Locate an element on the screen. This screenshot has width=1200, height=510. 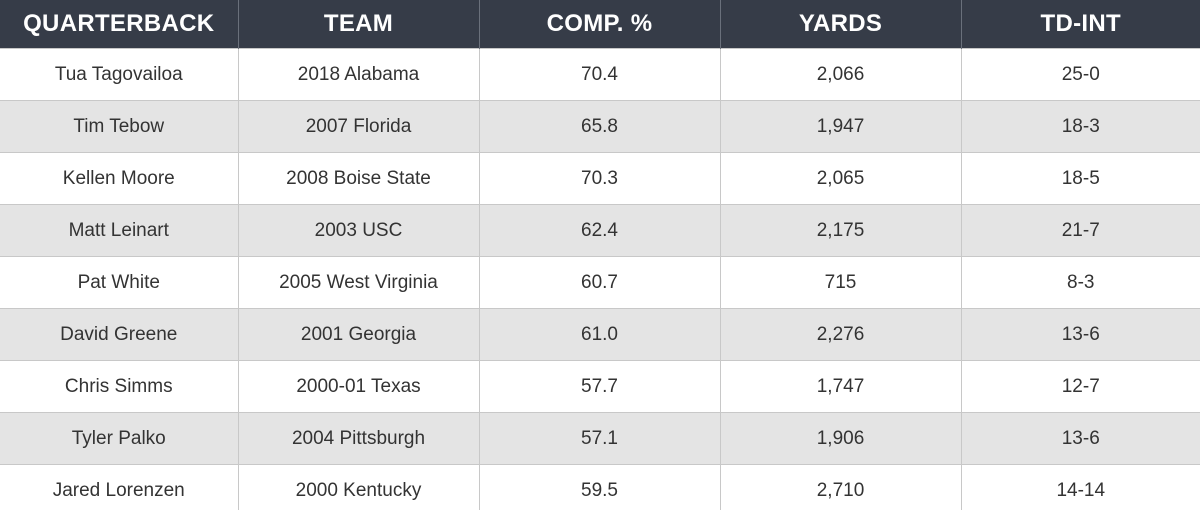
quarterback-cell: Pat White is located at coordinates (119, 282).